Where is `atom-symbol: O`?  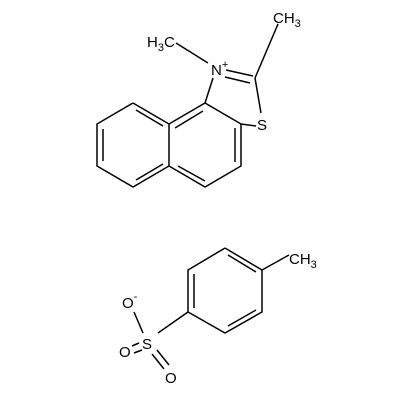 atom-symbol: O is located at coordinates (128, 303).